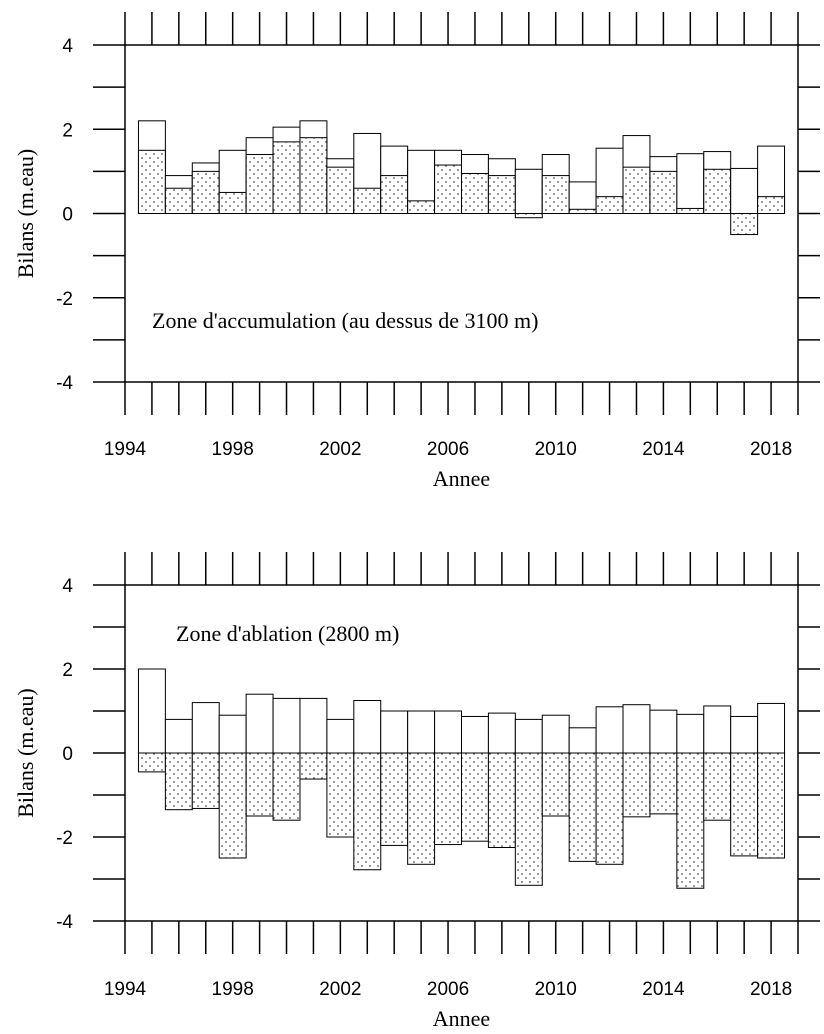 This screenshot has height=1034, width=824. Describe the element at coordinates (25, 753) in the screenshot. I see `y-axis-title: Bilans (m.eau)` at that location.